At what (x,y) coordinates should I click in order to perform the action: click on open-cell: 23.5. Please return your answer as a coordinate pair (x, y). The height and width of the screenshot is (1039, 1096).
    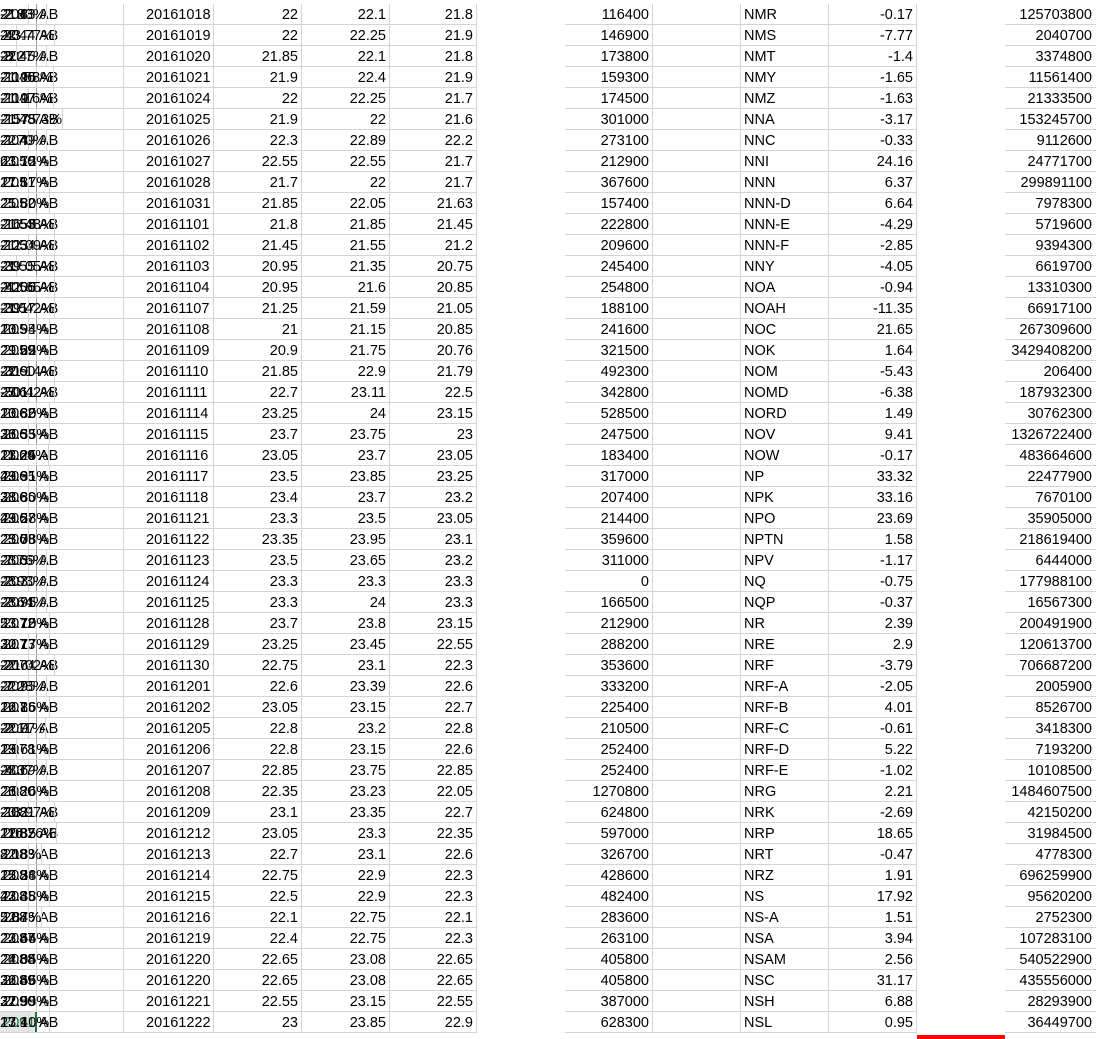
    Looking at the image, I should click on (258, 560).